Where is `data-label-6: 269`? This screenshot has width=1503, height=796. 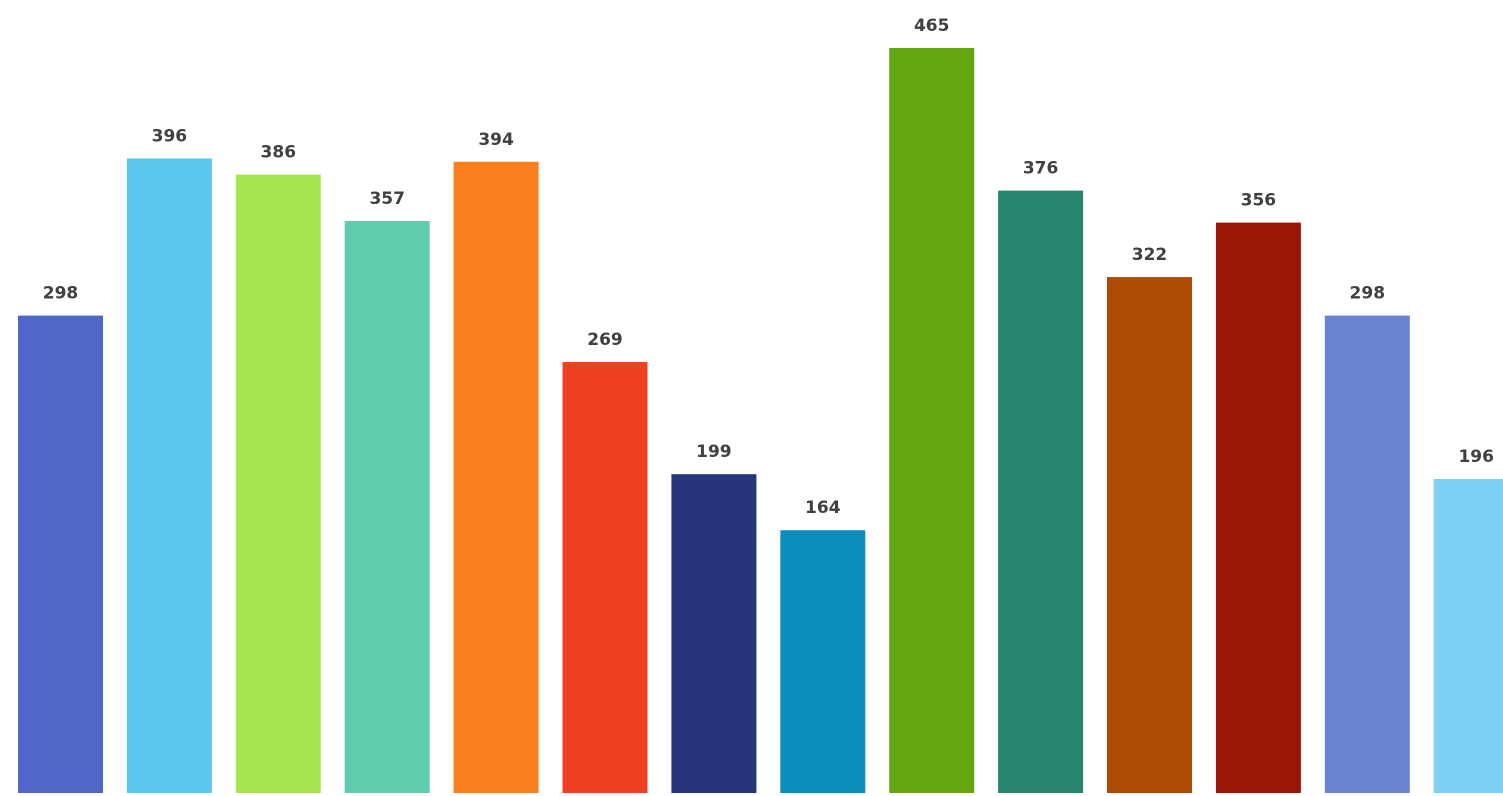 data-label-6: 269 is located at coordinates (605, 340).